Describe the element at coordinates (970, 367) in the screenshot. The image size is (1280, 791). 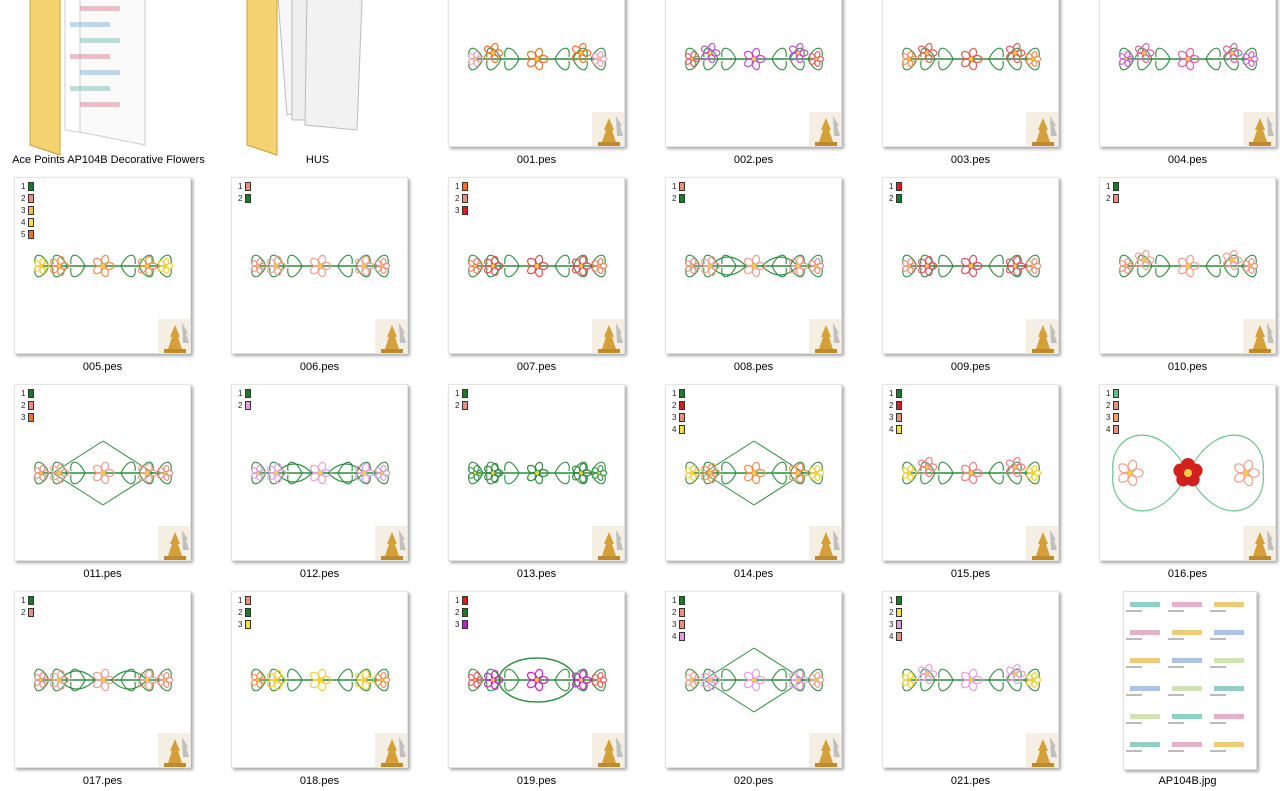
I see `file-label: 009.pes` at that location.